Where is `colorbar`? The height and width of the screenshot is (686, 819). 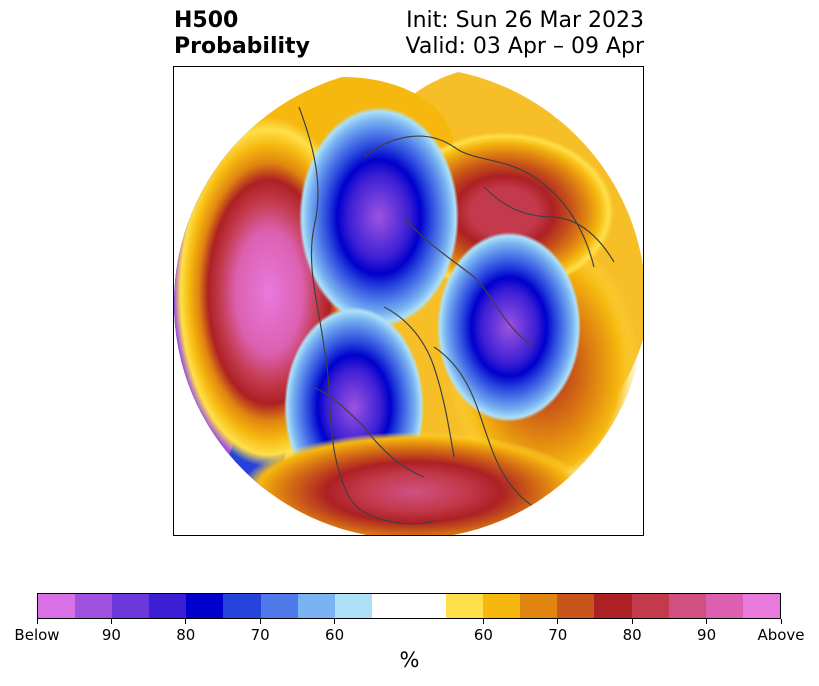 colorbar is located at coordinates (409, 606).